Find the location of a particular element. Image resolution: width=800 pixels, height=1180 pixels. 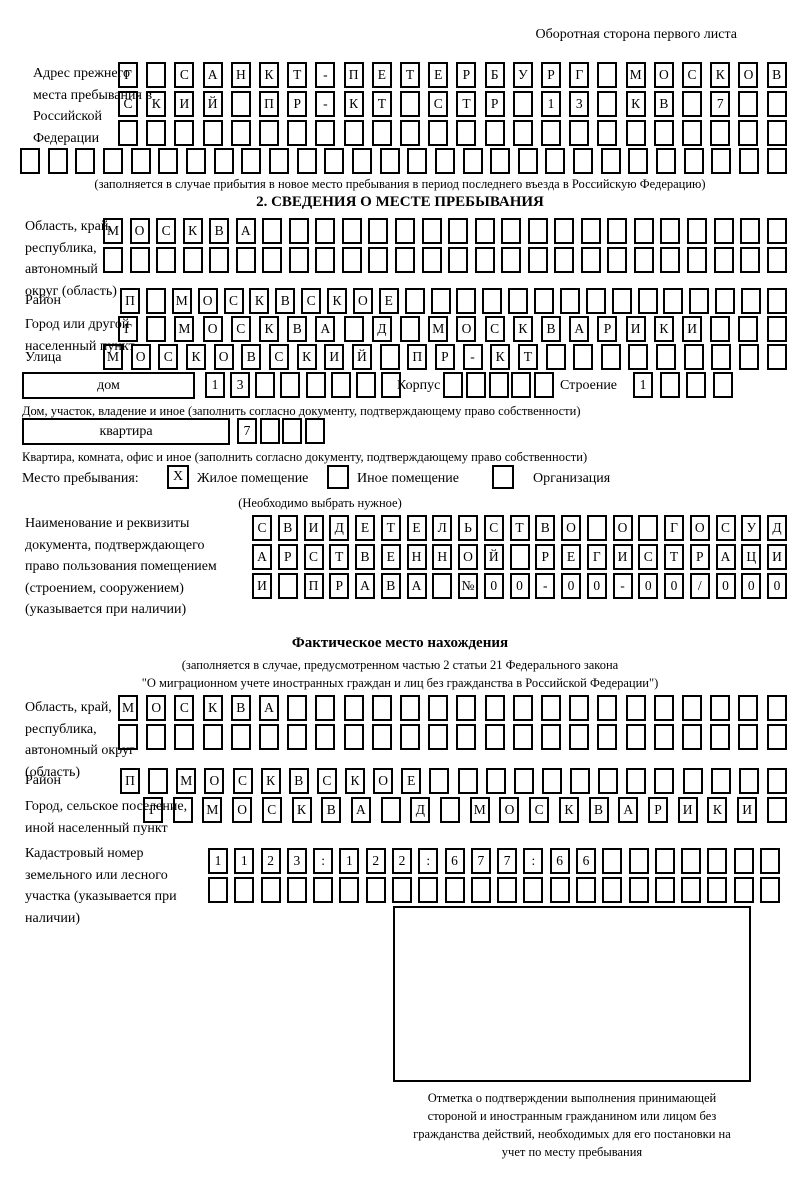

char-cell: - is located at coordinates (325, 75).